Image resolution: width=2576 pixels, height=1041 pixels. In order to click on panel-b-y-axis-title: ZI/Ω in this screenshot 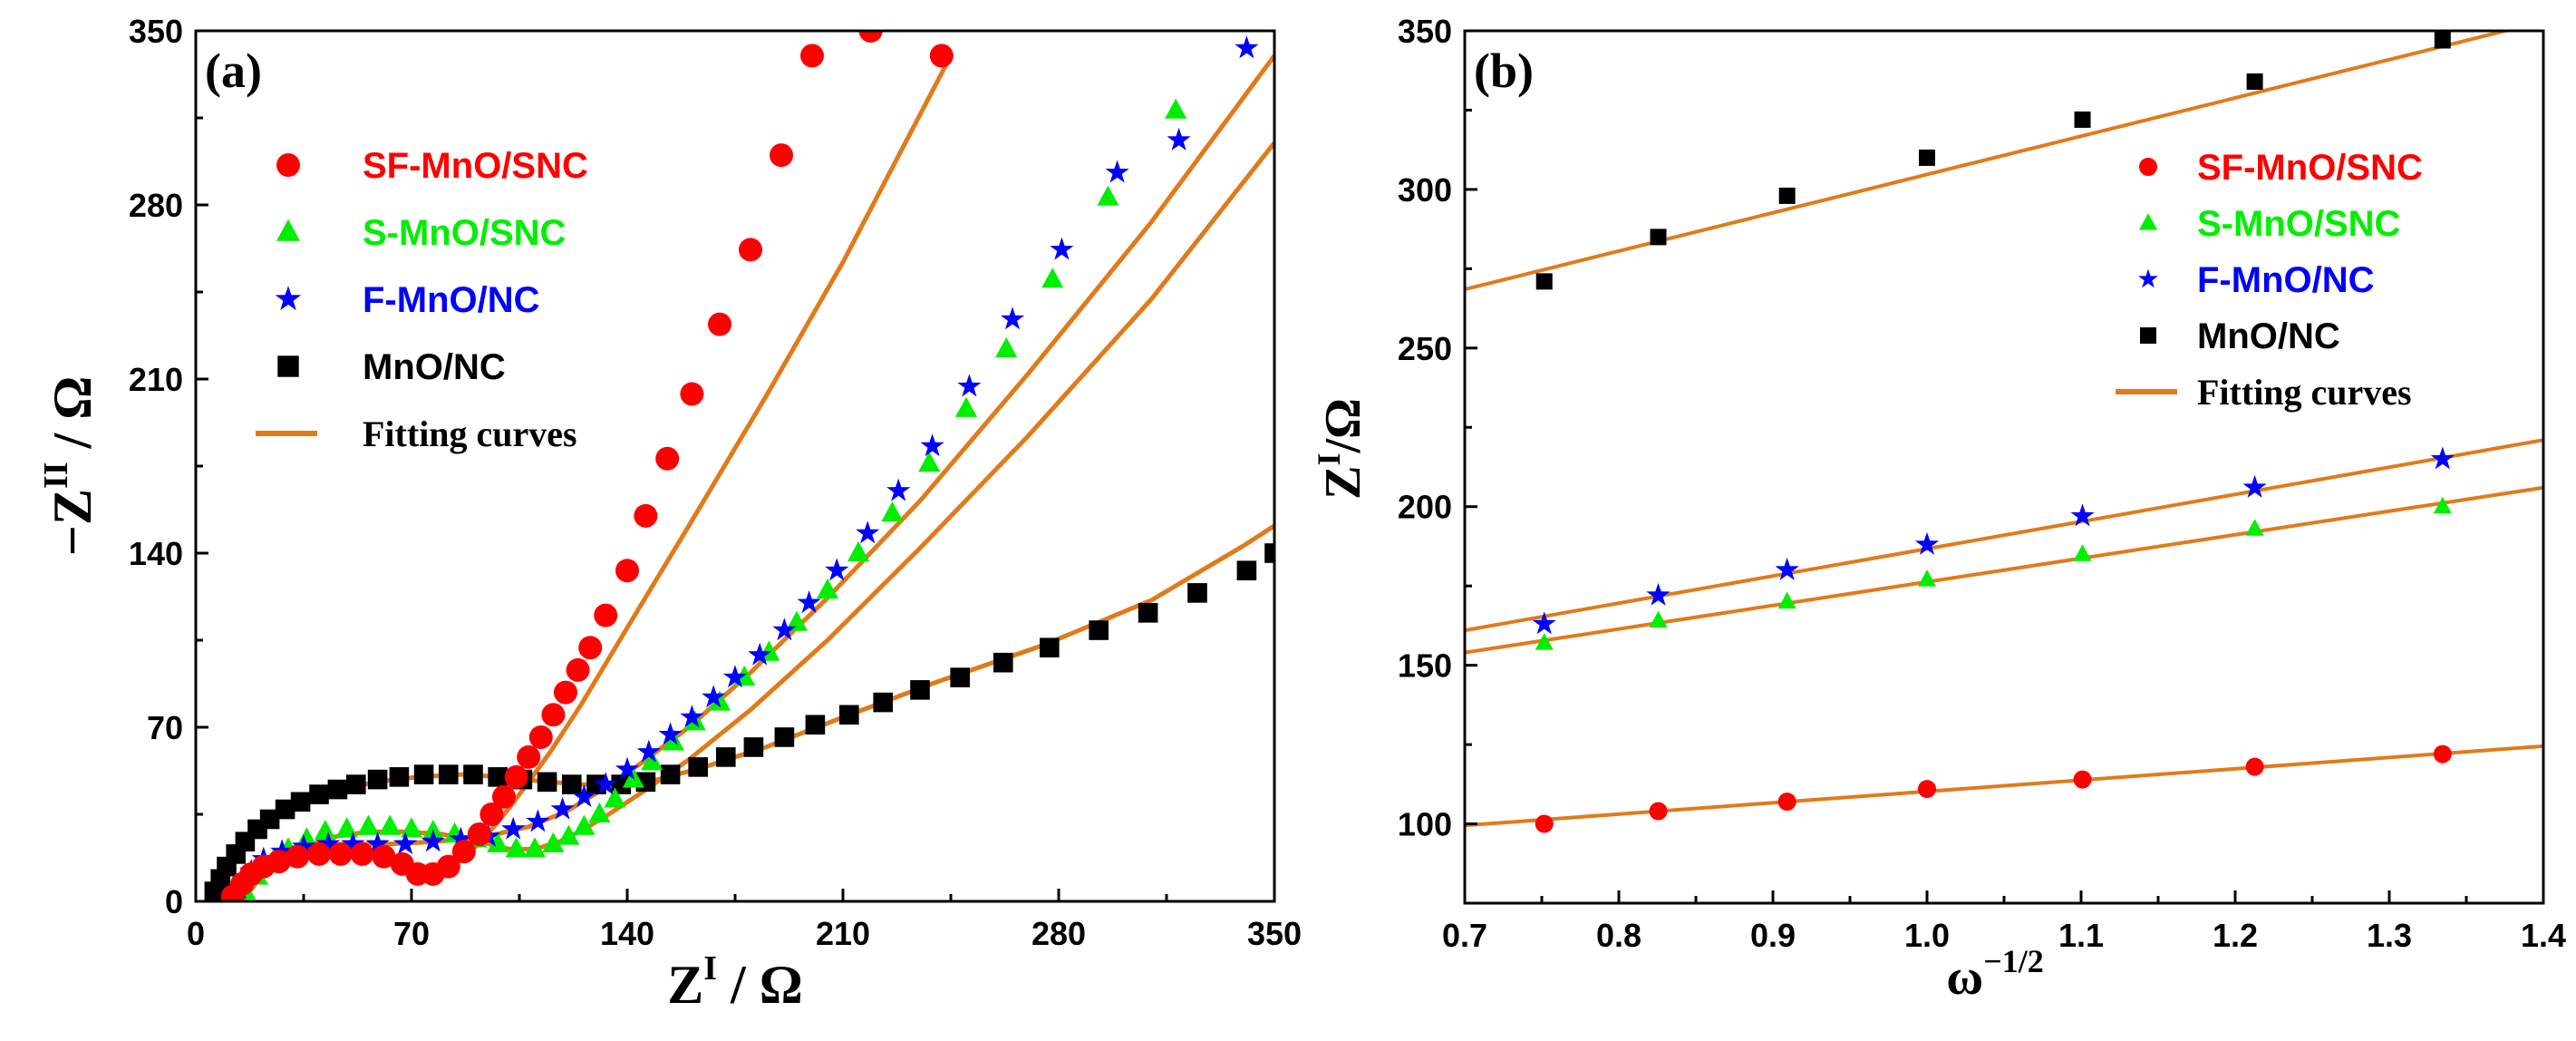, I will do `click(1341, 449)`.